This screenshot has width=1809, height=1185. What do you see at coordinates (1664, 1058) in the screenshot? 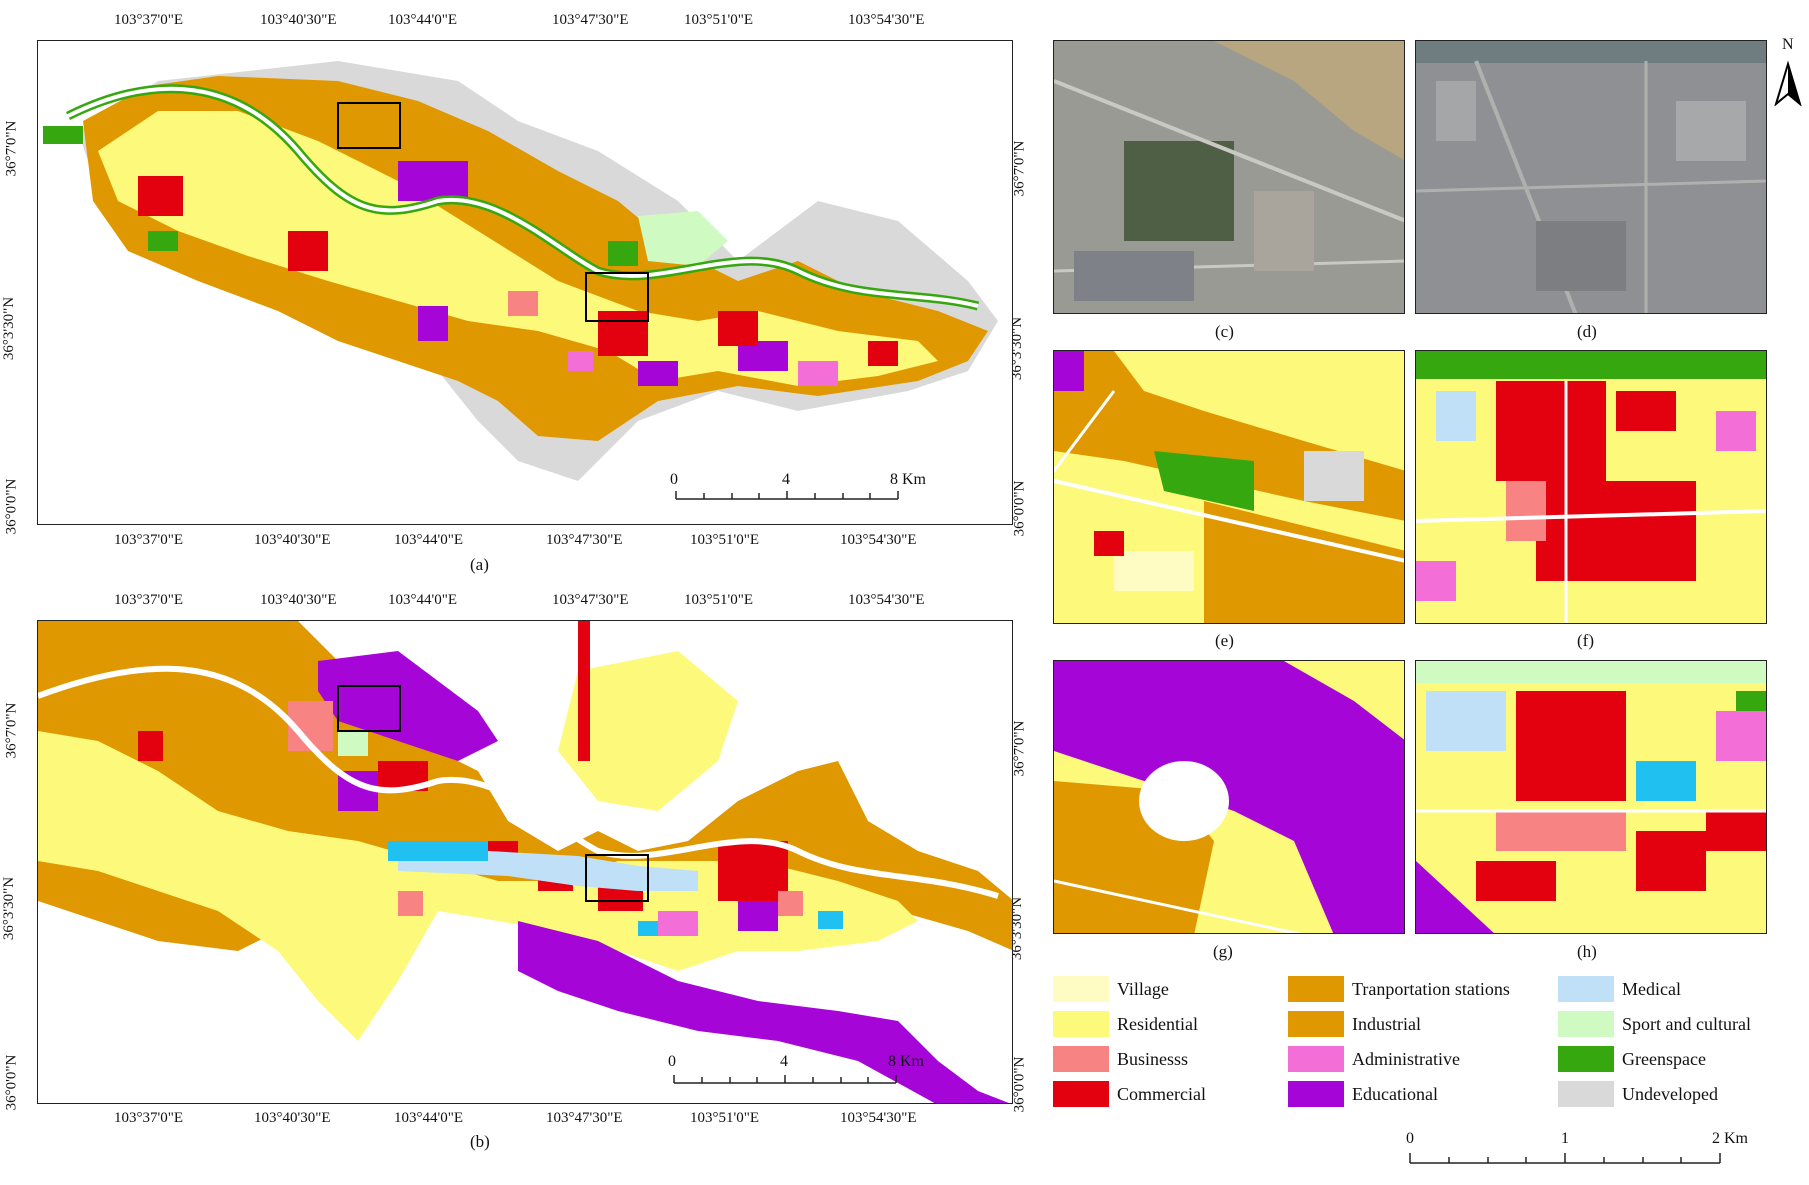
I see `legend-label: Greenspace` at bounding box center [1664, 1058].